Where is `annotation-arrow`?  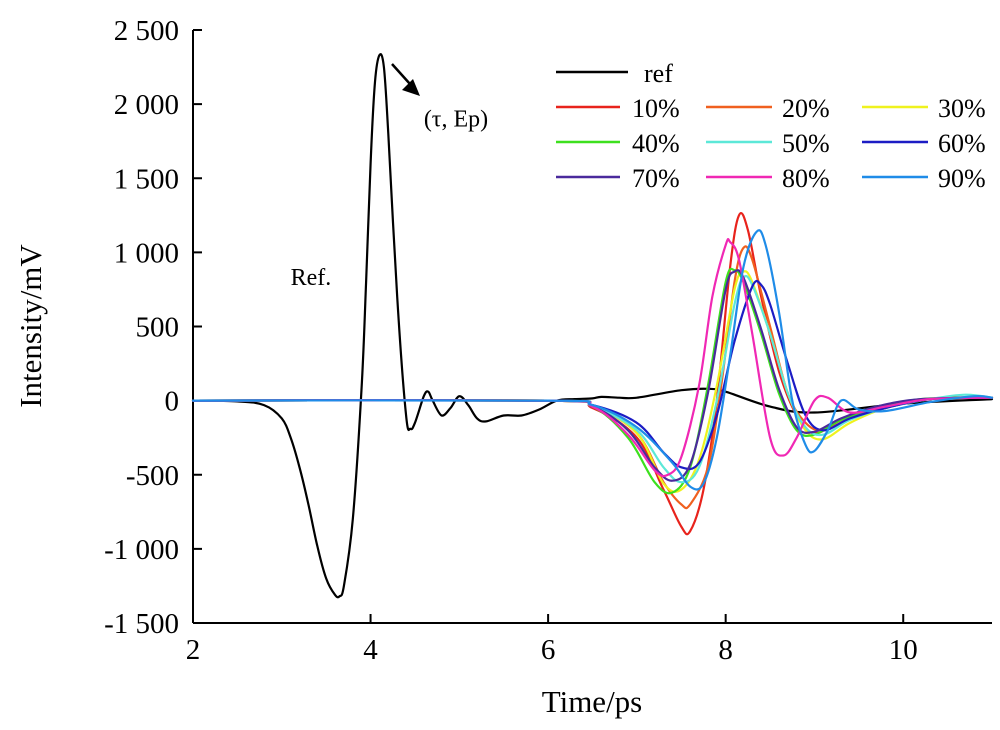
annotation-arrow is located at coordinates (401, 74).